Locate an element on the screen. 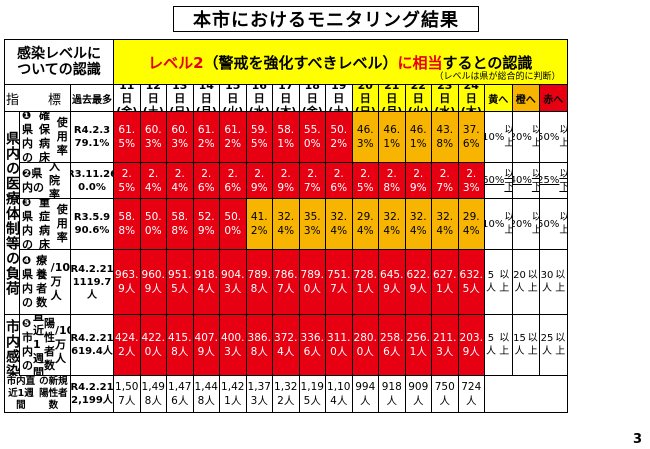 Image resolution: width=650 pixels, height=449 pixels. value-cell: 789.8人 is located at coordinates (259, 282).